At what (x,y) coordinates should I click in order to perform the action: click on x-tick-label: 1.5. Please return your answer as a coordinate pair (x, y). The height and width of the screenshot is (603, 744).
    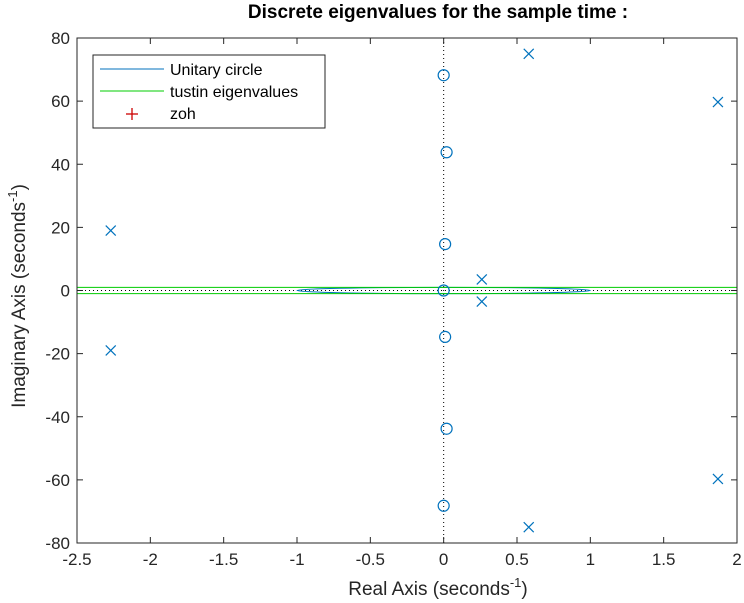
    Looking at the image, I should click on (664, 559).